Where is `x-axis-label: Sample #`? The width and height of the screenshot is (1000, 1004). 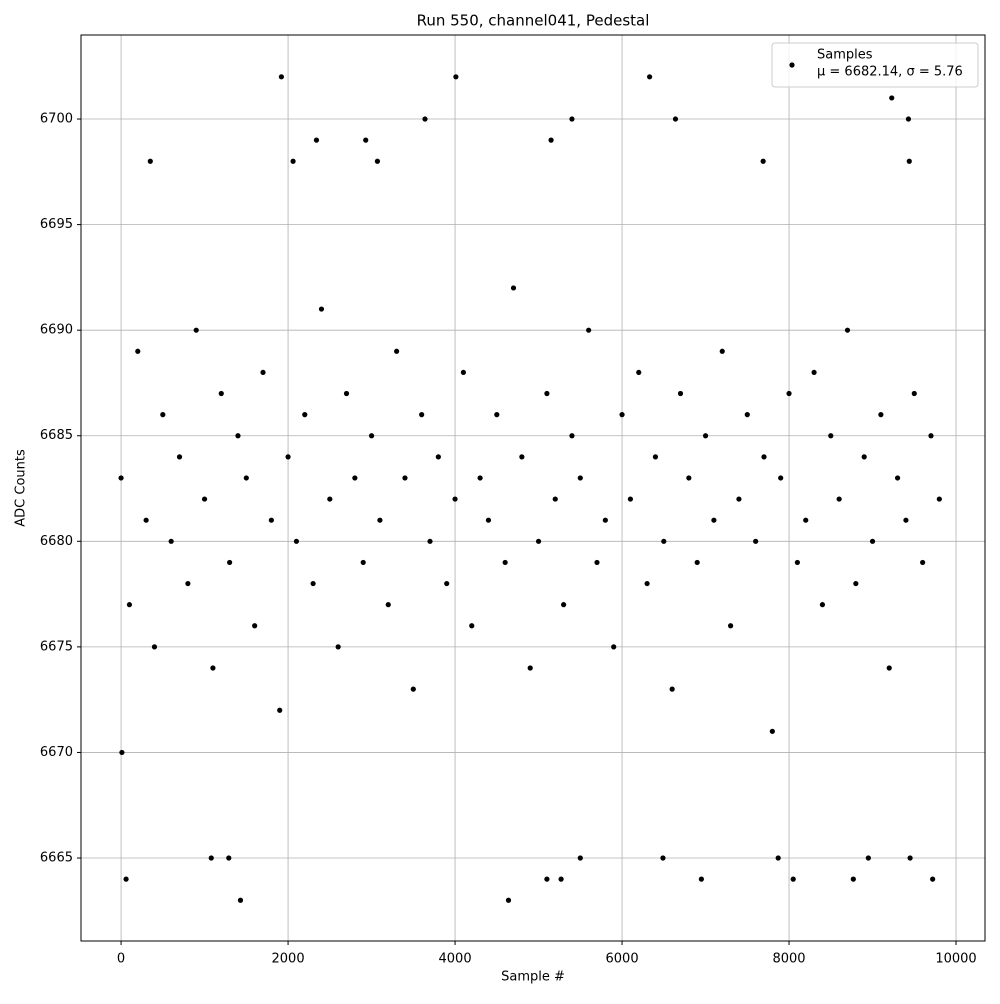 x-axis-label: Sample # is located at coordinates (533, 977).